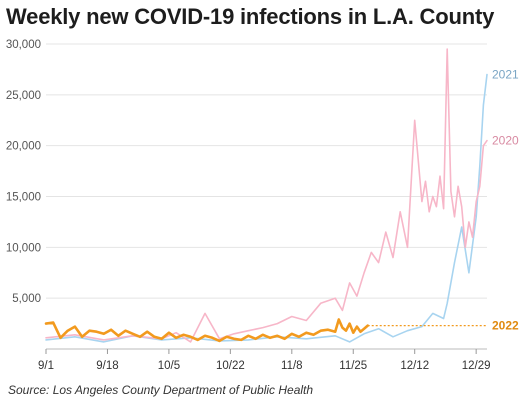  Describe the element at coordinates (264, 360) in the screenshot. I see `x-axis-ticks: 9/1 9/18 10/5 10/22 11/8 11/25 12/12 12/29` at that location.